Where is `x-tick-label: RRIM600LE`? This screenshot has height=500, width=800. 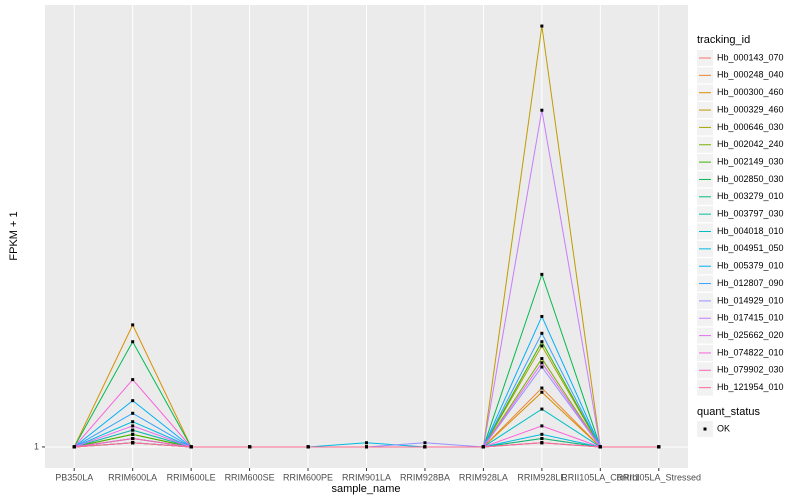 x-tick-label: RRIM600LE is located at coordinates (191, 477).